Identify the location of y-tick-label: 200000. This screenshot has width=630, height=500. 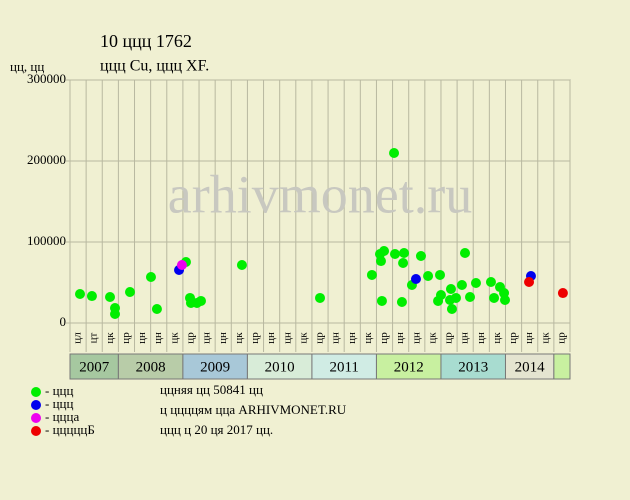
(46, 159).